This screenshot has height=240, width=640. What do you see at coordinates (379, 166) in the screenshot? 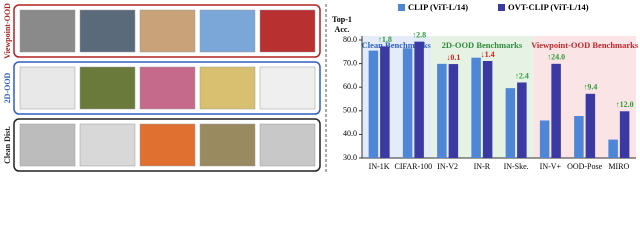
I see `x-tick-label: IN-1K` at bounding box center [379, 166].